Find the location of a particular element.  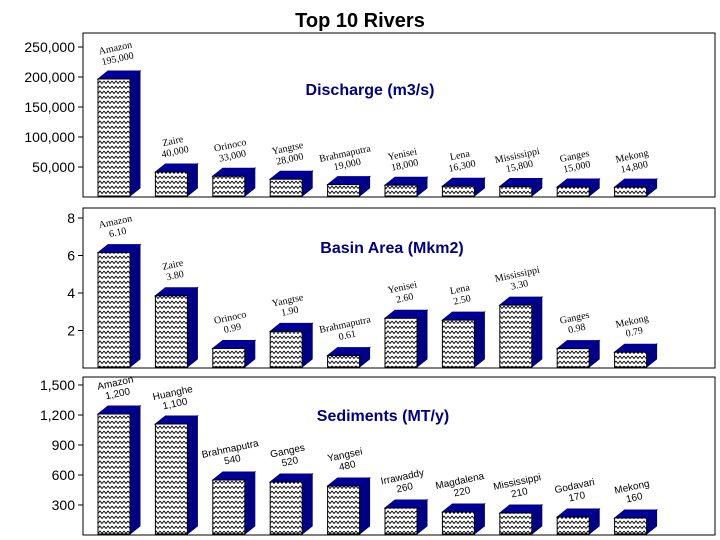

bar-orinoco: Orinoco0.99 is located at coordinates (234, 339).